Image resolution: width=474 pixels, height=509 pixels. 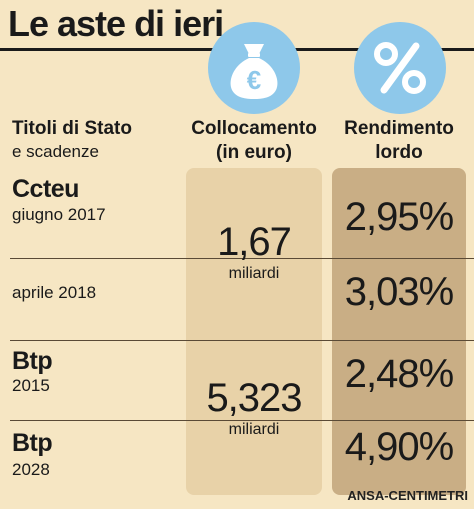 What do you see at coordinates (400, 68) in the screenshot?
I see `percent-icon` at bounding box center [400, 68].